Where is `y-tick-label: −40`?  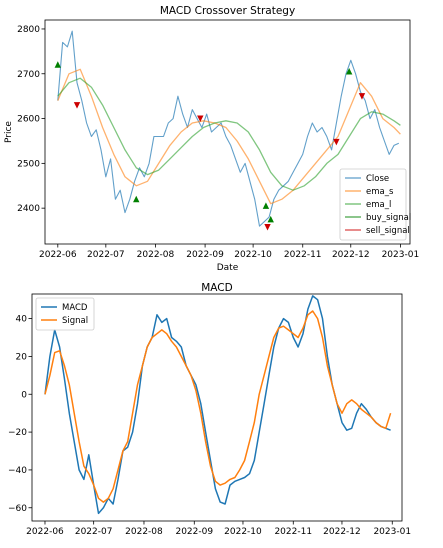 y-tick-label: −40 is located at coordinates (17, 471).